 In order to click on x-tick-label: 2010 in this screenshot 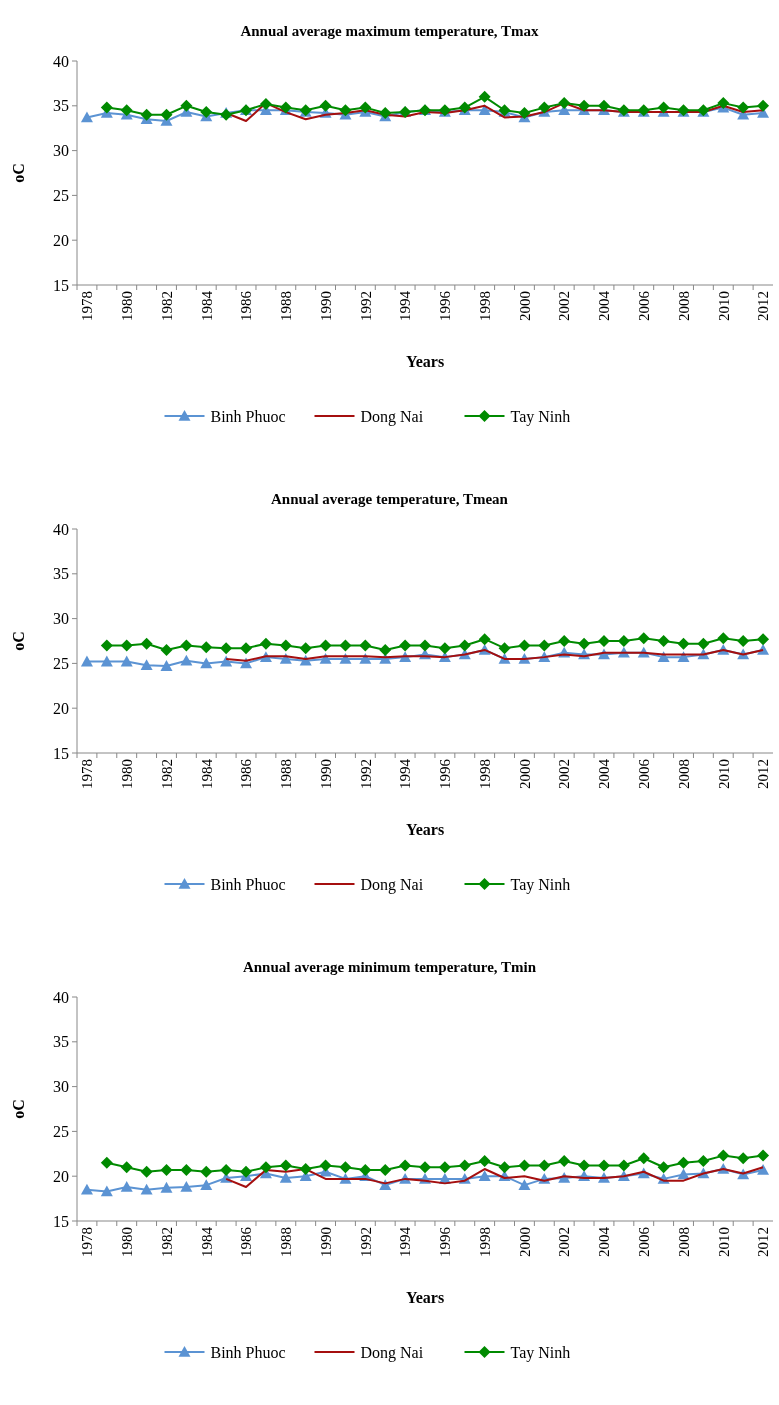, I will do `click(723, 774)`.